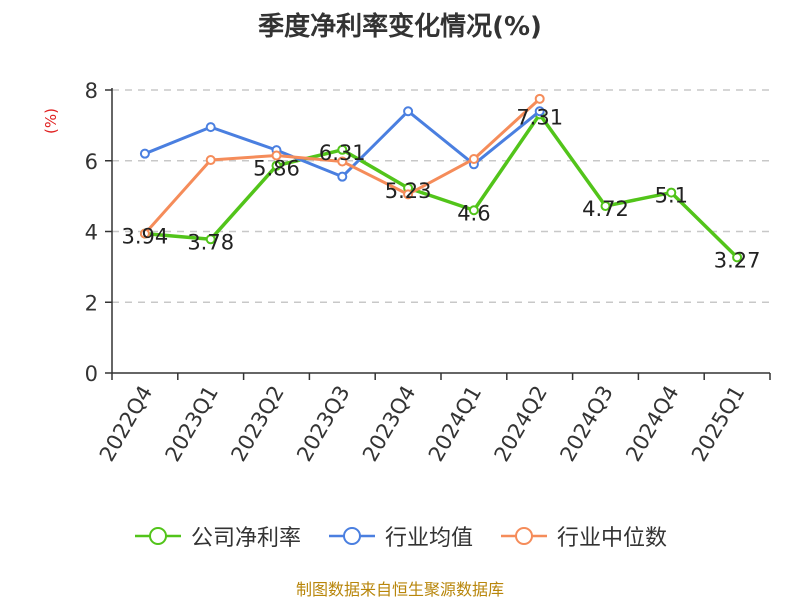  What do you see at coordinates (351, 536) in the screenshot?
I see `legend-swatch-industry-mean-icon` at bounding box center [351, 536].